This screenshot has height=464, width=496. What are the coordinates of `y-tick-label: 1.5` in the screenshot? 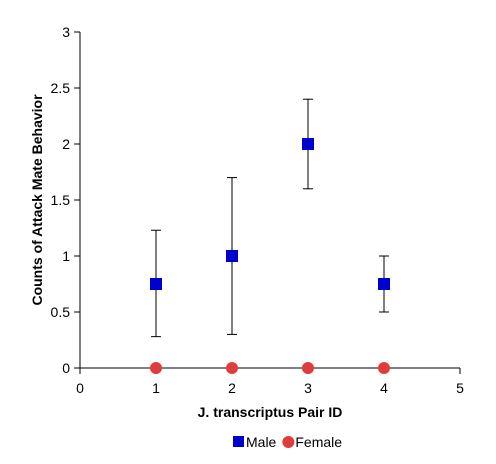 It's located at (61, 200).